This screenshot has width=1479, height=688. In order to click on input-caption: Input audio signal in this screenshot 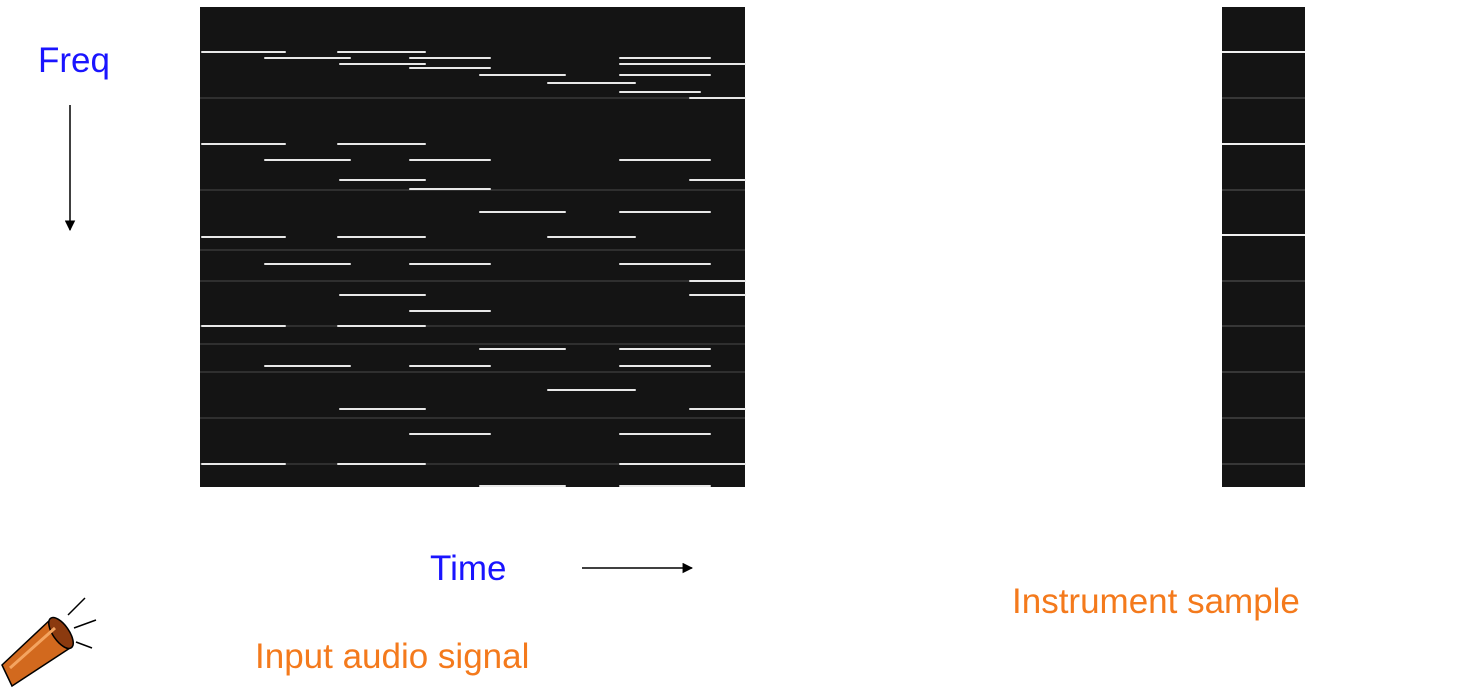, I will do `click(392, 656)`.